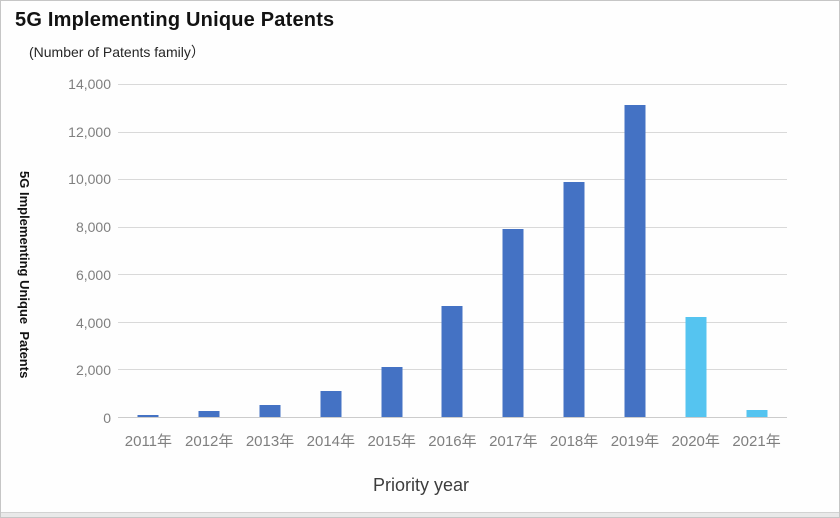 The height and width of the screenshot is (518, 840). What do you see at coordinates (148, 441) in the screenshot?
I see `x-tick-label: 2011年` at bounding box center [148, 441].